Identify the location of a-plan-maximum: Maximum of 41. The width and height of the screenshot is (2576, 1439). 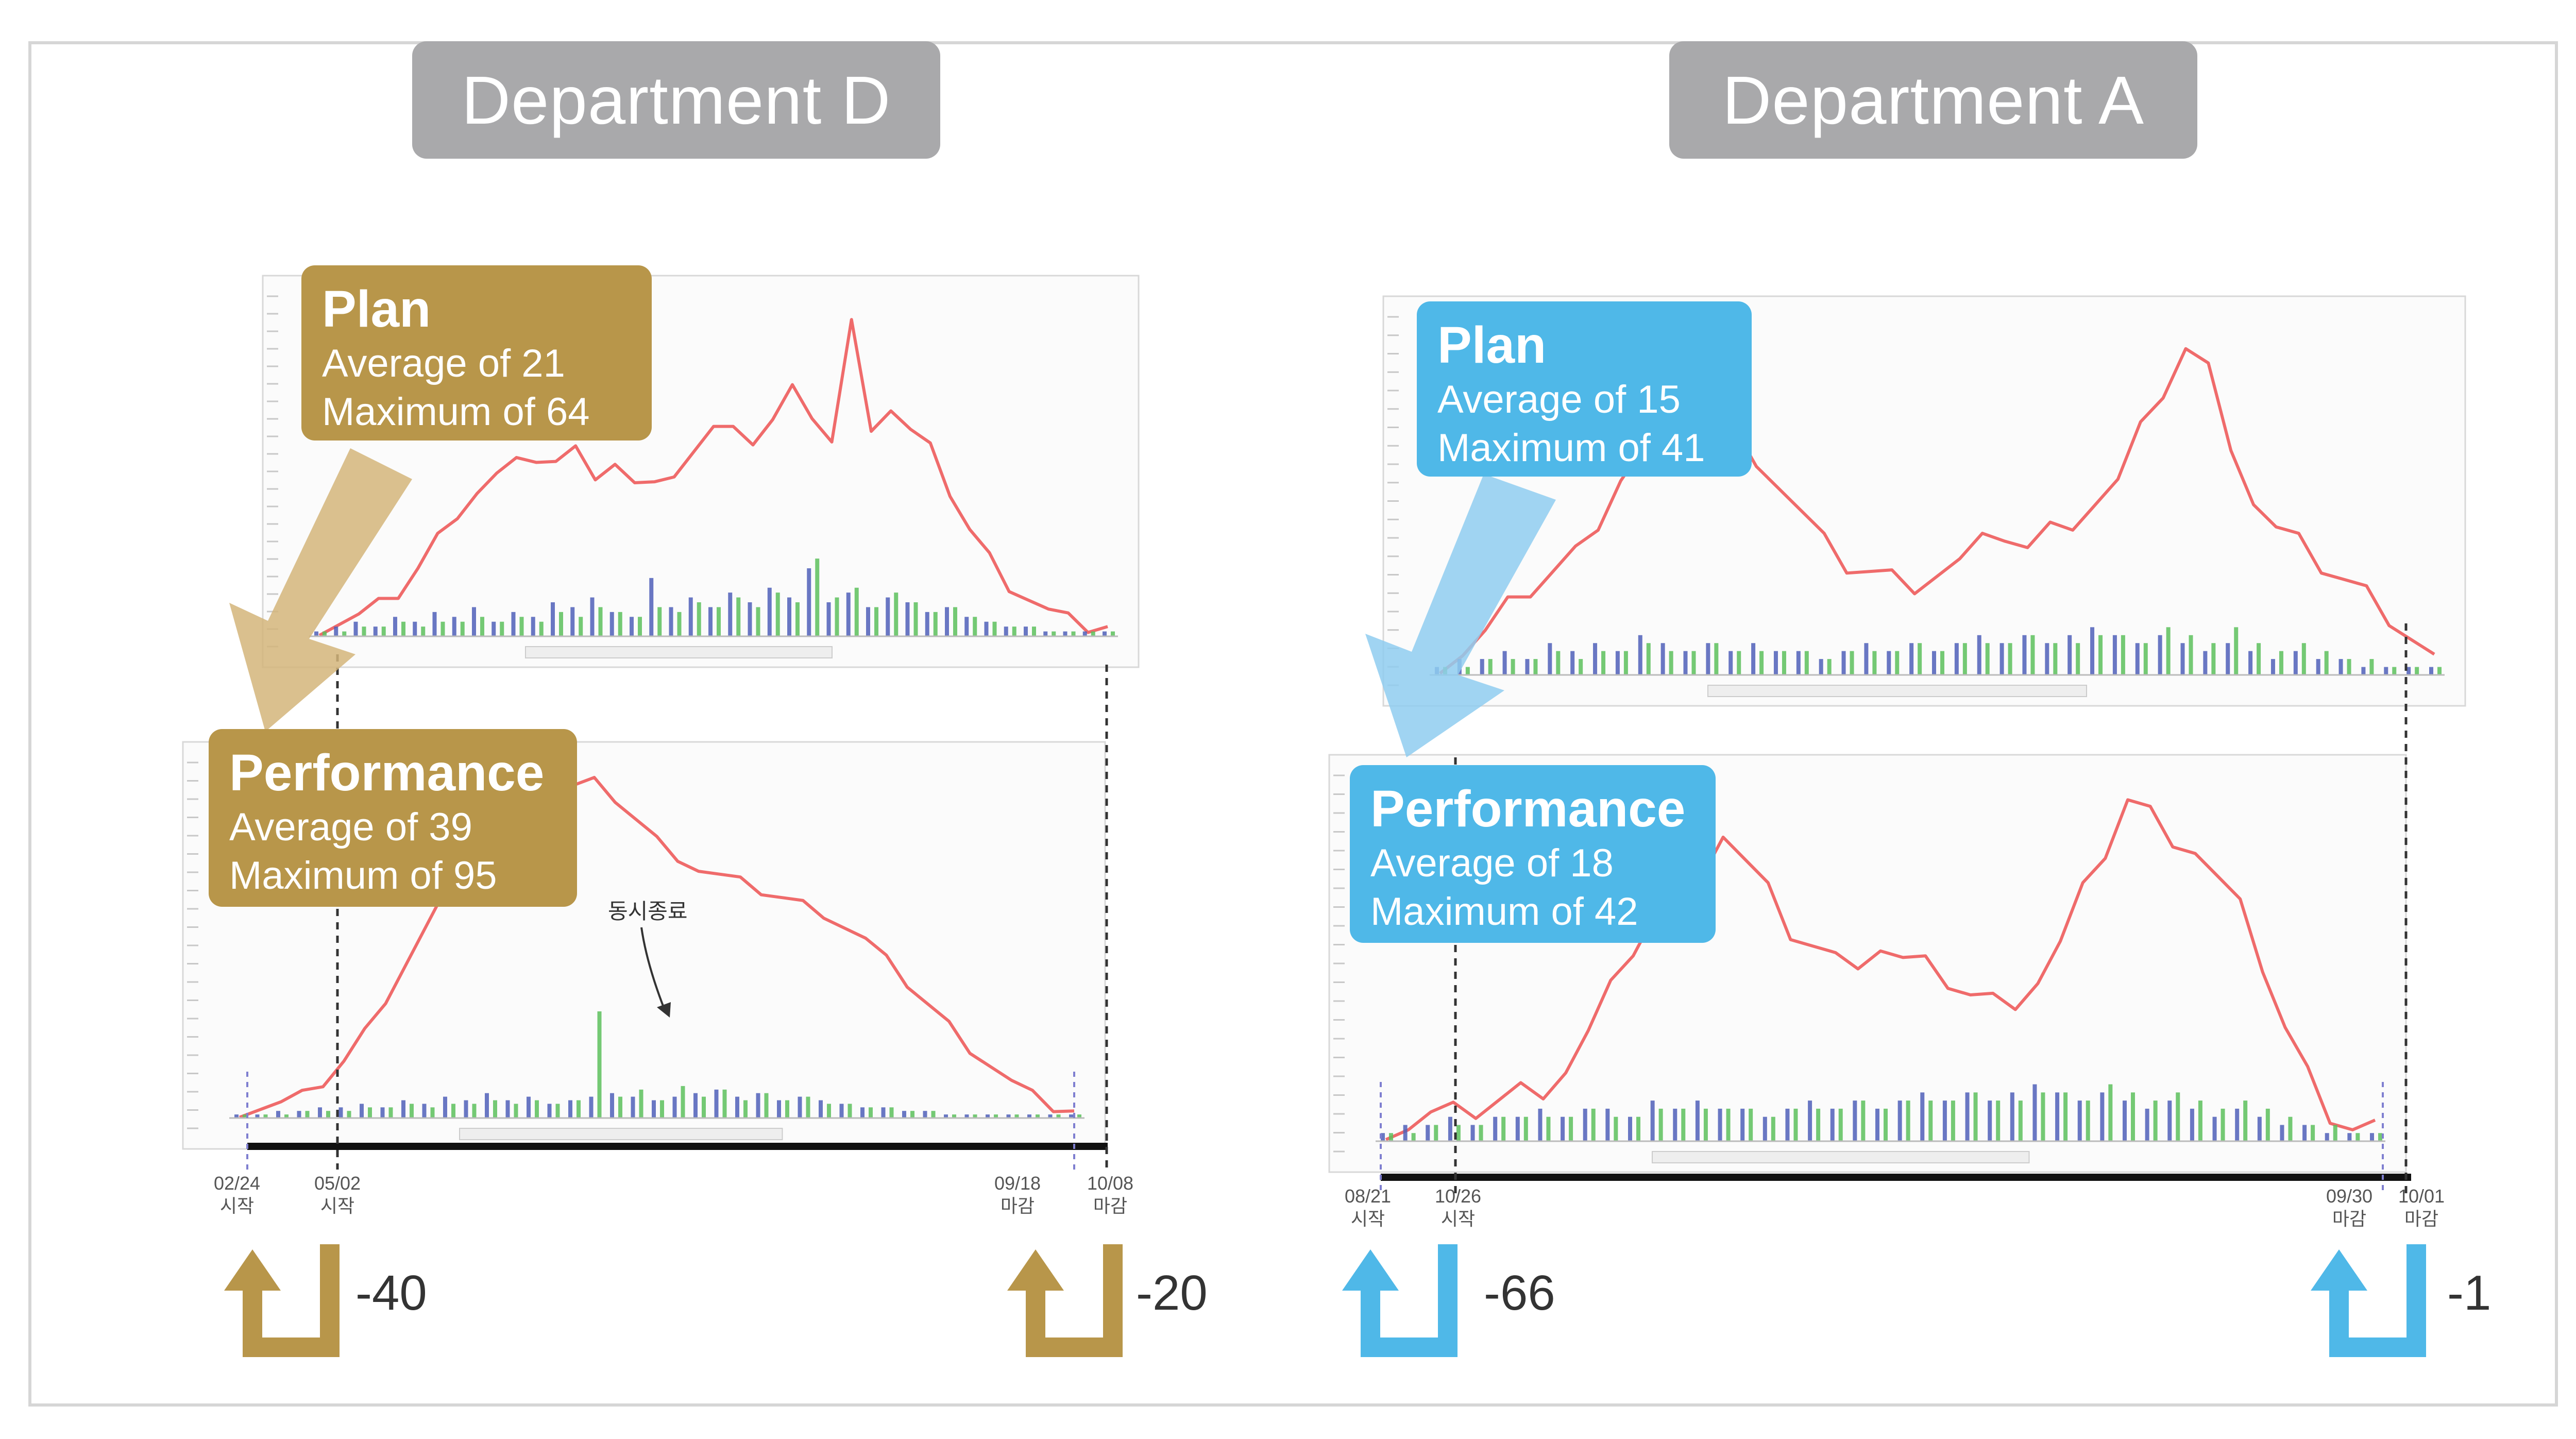
(1571, 448).